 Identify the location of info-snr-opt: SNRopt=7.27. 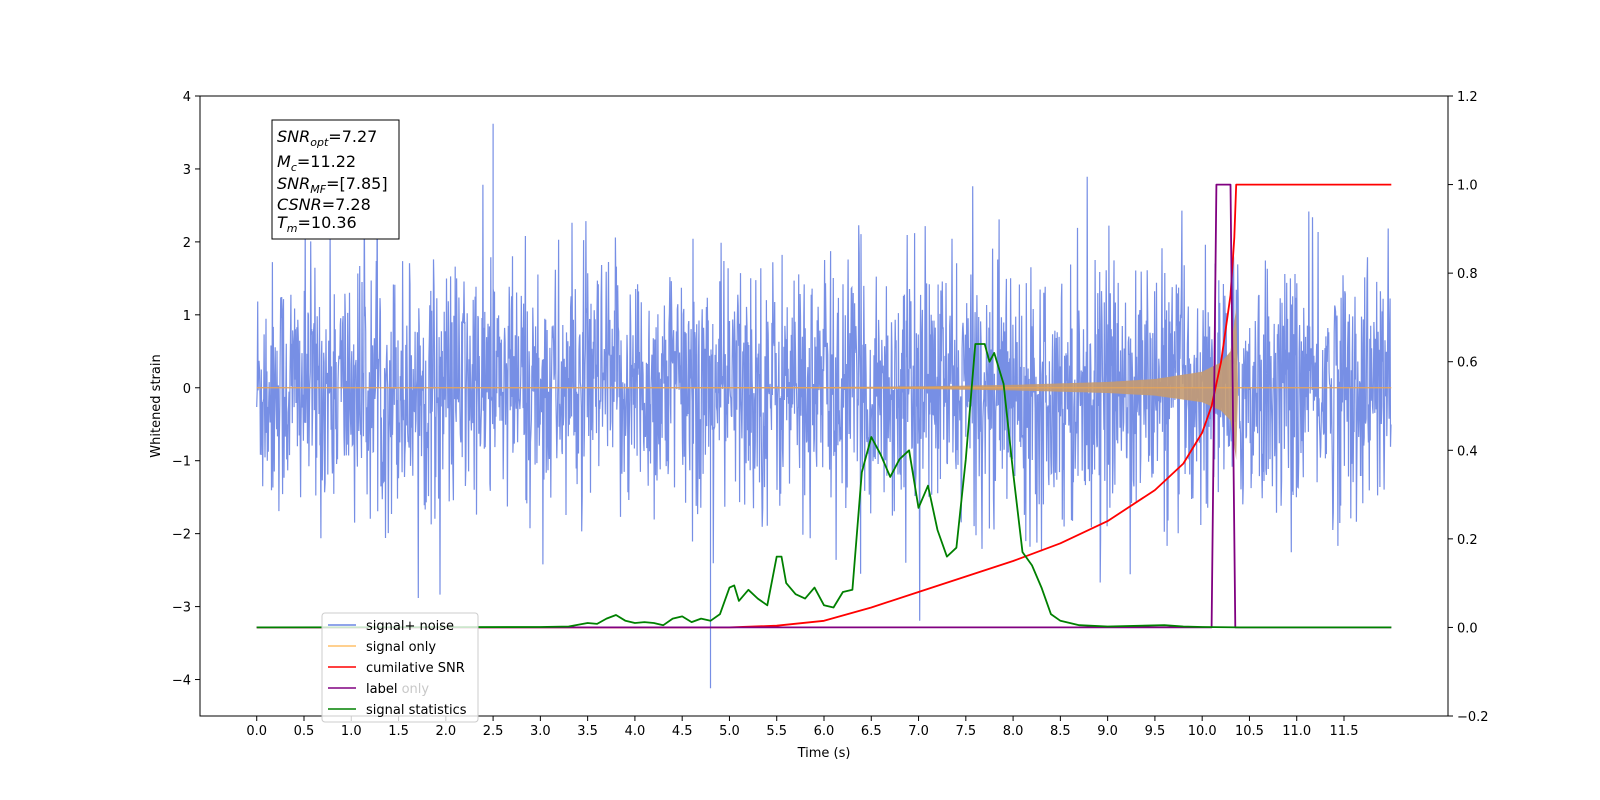
(327, 138).